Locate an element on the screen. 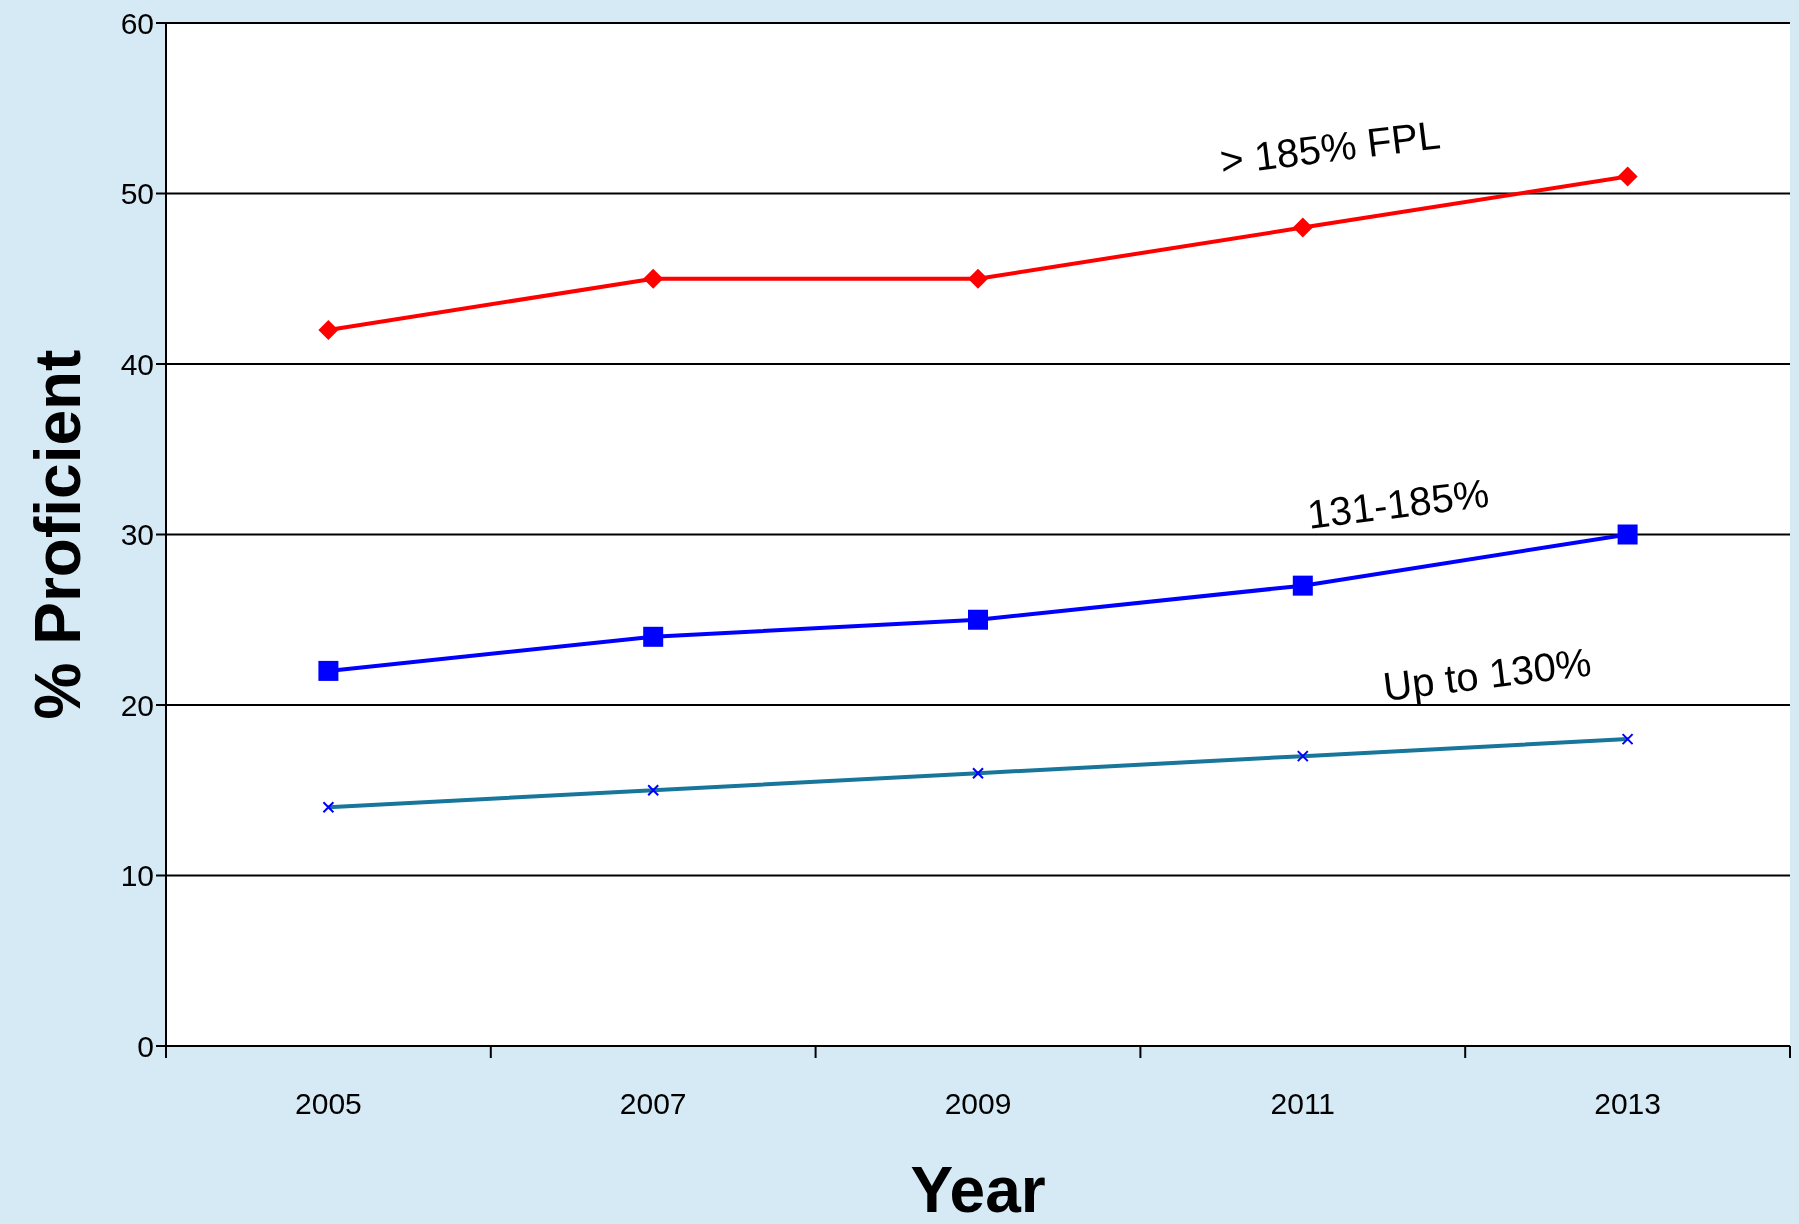  x-tick-label: 2013 is located at coordinates (1627, 1103).